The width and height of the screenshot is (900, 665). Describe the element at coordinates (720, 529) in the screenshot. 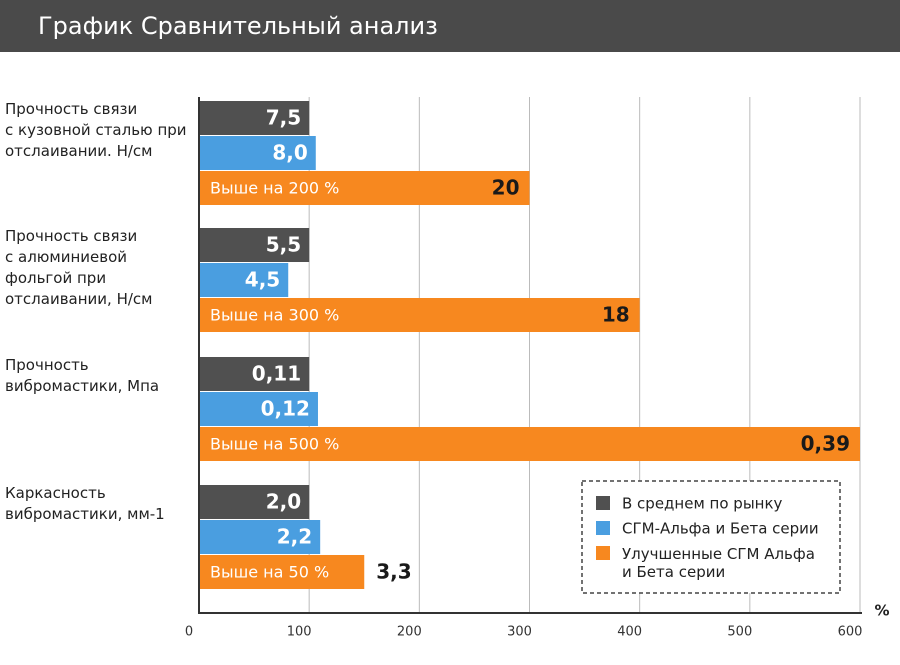

I see `legend-label: СГМ-Альфа и Бета серии` at that location.